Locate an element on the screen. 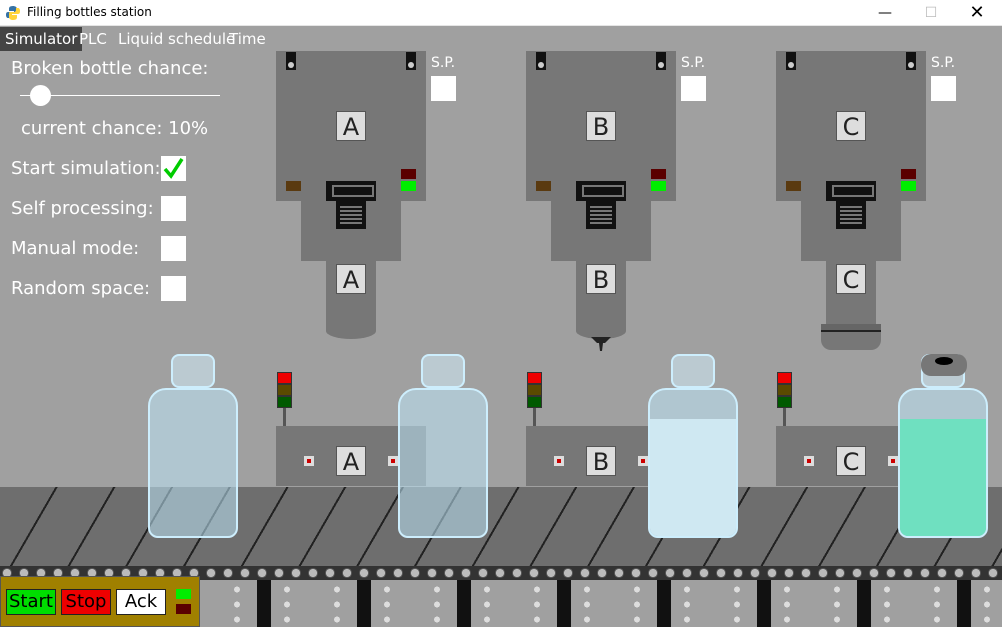 The width and height of the screenshot is (1002, 627). manual-mode-label: Manual mode: is located at coordinates (75, 248).